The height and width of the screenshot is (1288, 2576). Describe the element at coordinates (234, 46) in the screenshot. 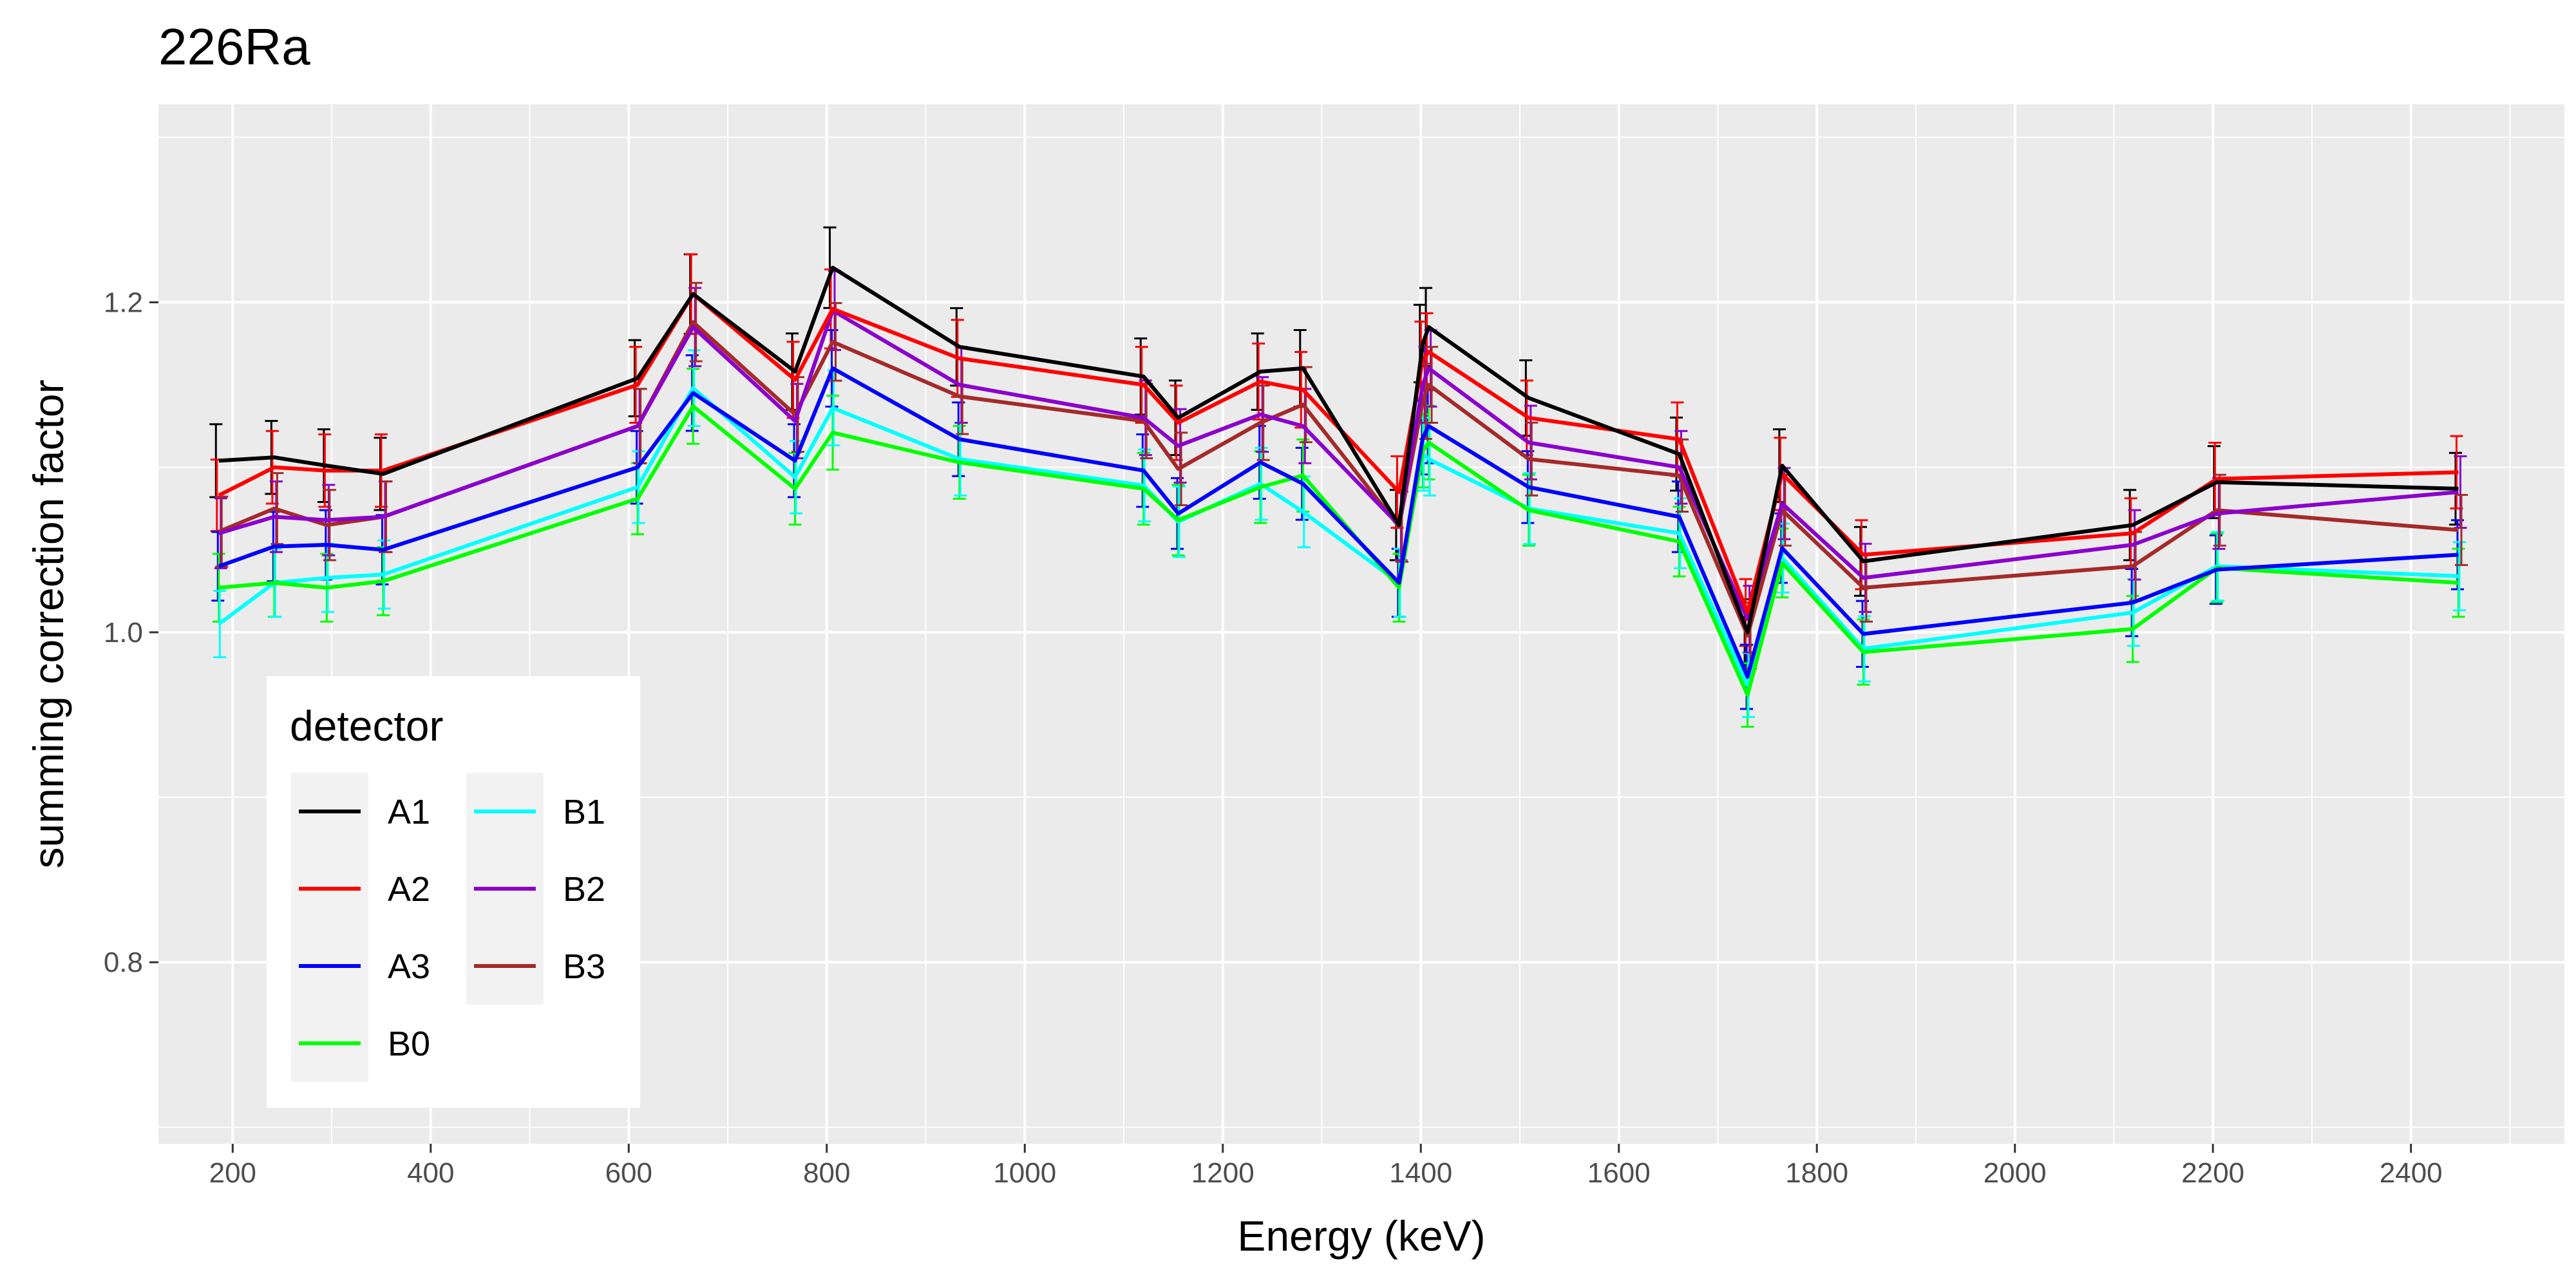

I see `chart-title: 226Ra` at that location.